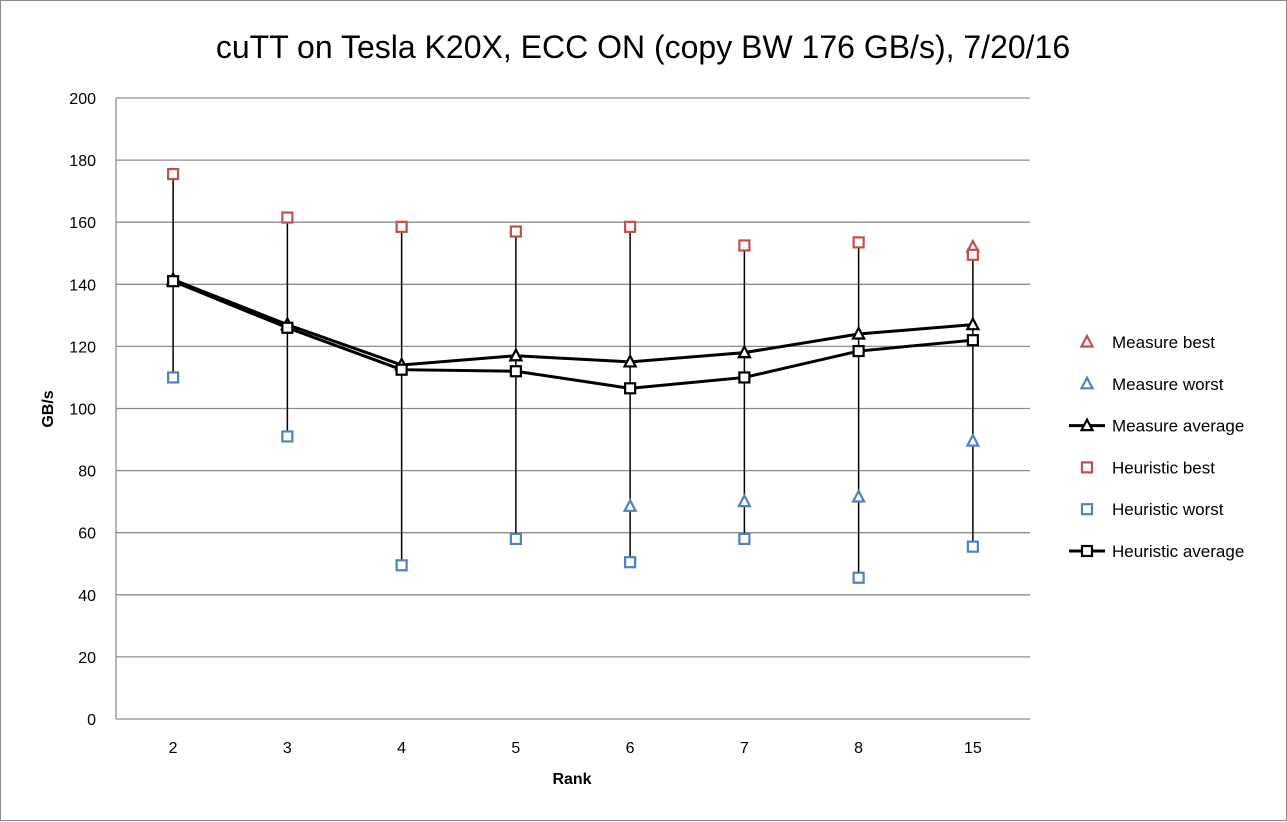 This screenshot has height=822, width=1287. What do you see at coordinates (858, 748) in the screenshot?
I see `x-tick-label: 8` at bounding box center [858, 748].